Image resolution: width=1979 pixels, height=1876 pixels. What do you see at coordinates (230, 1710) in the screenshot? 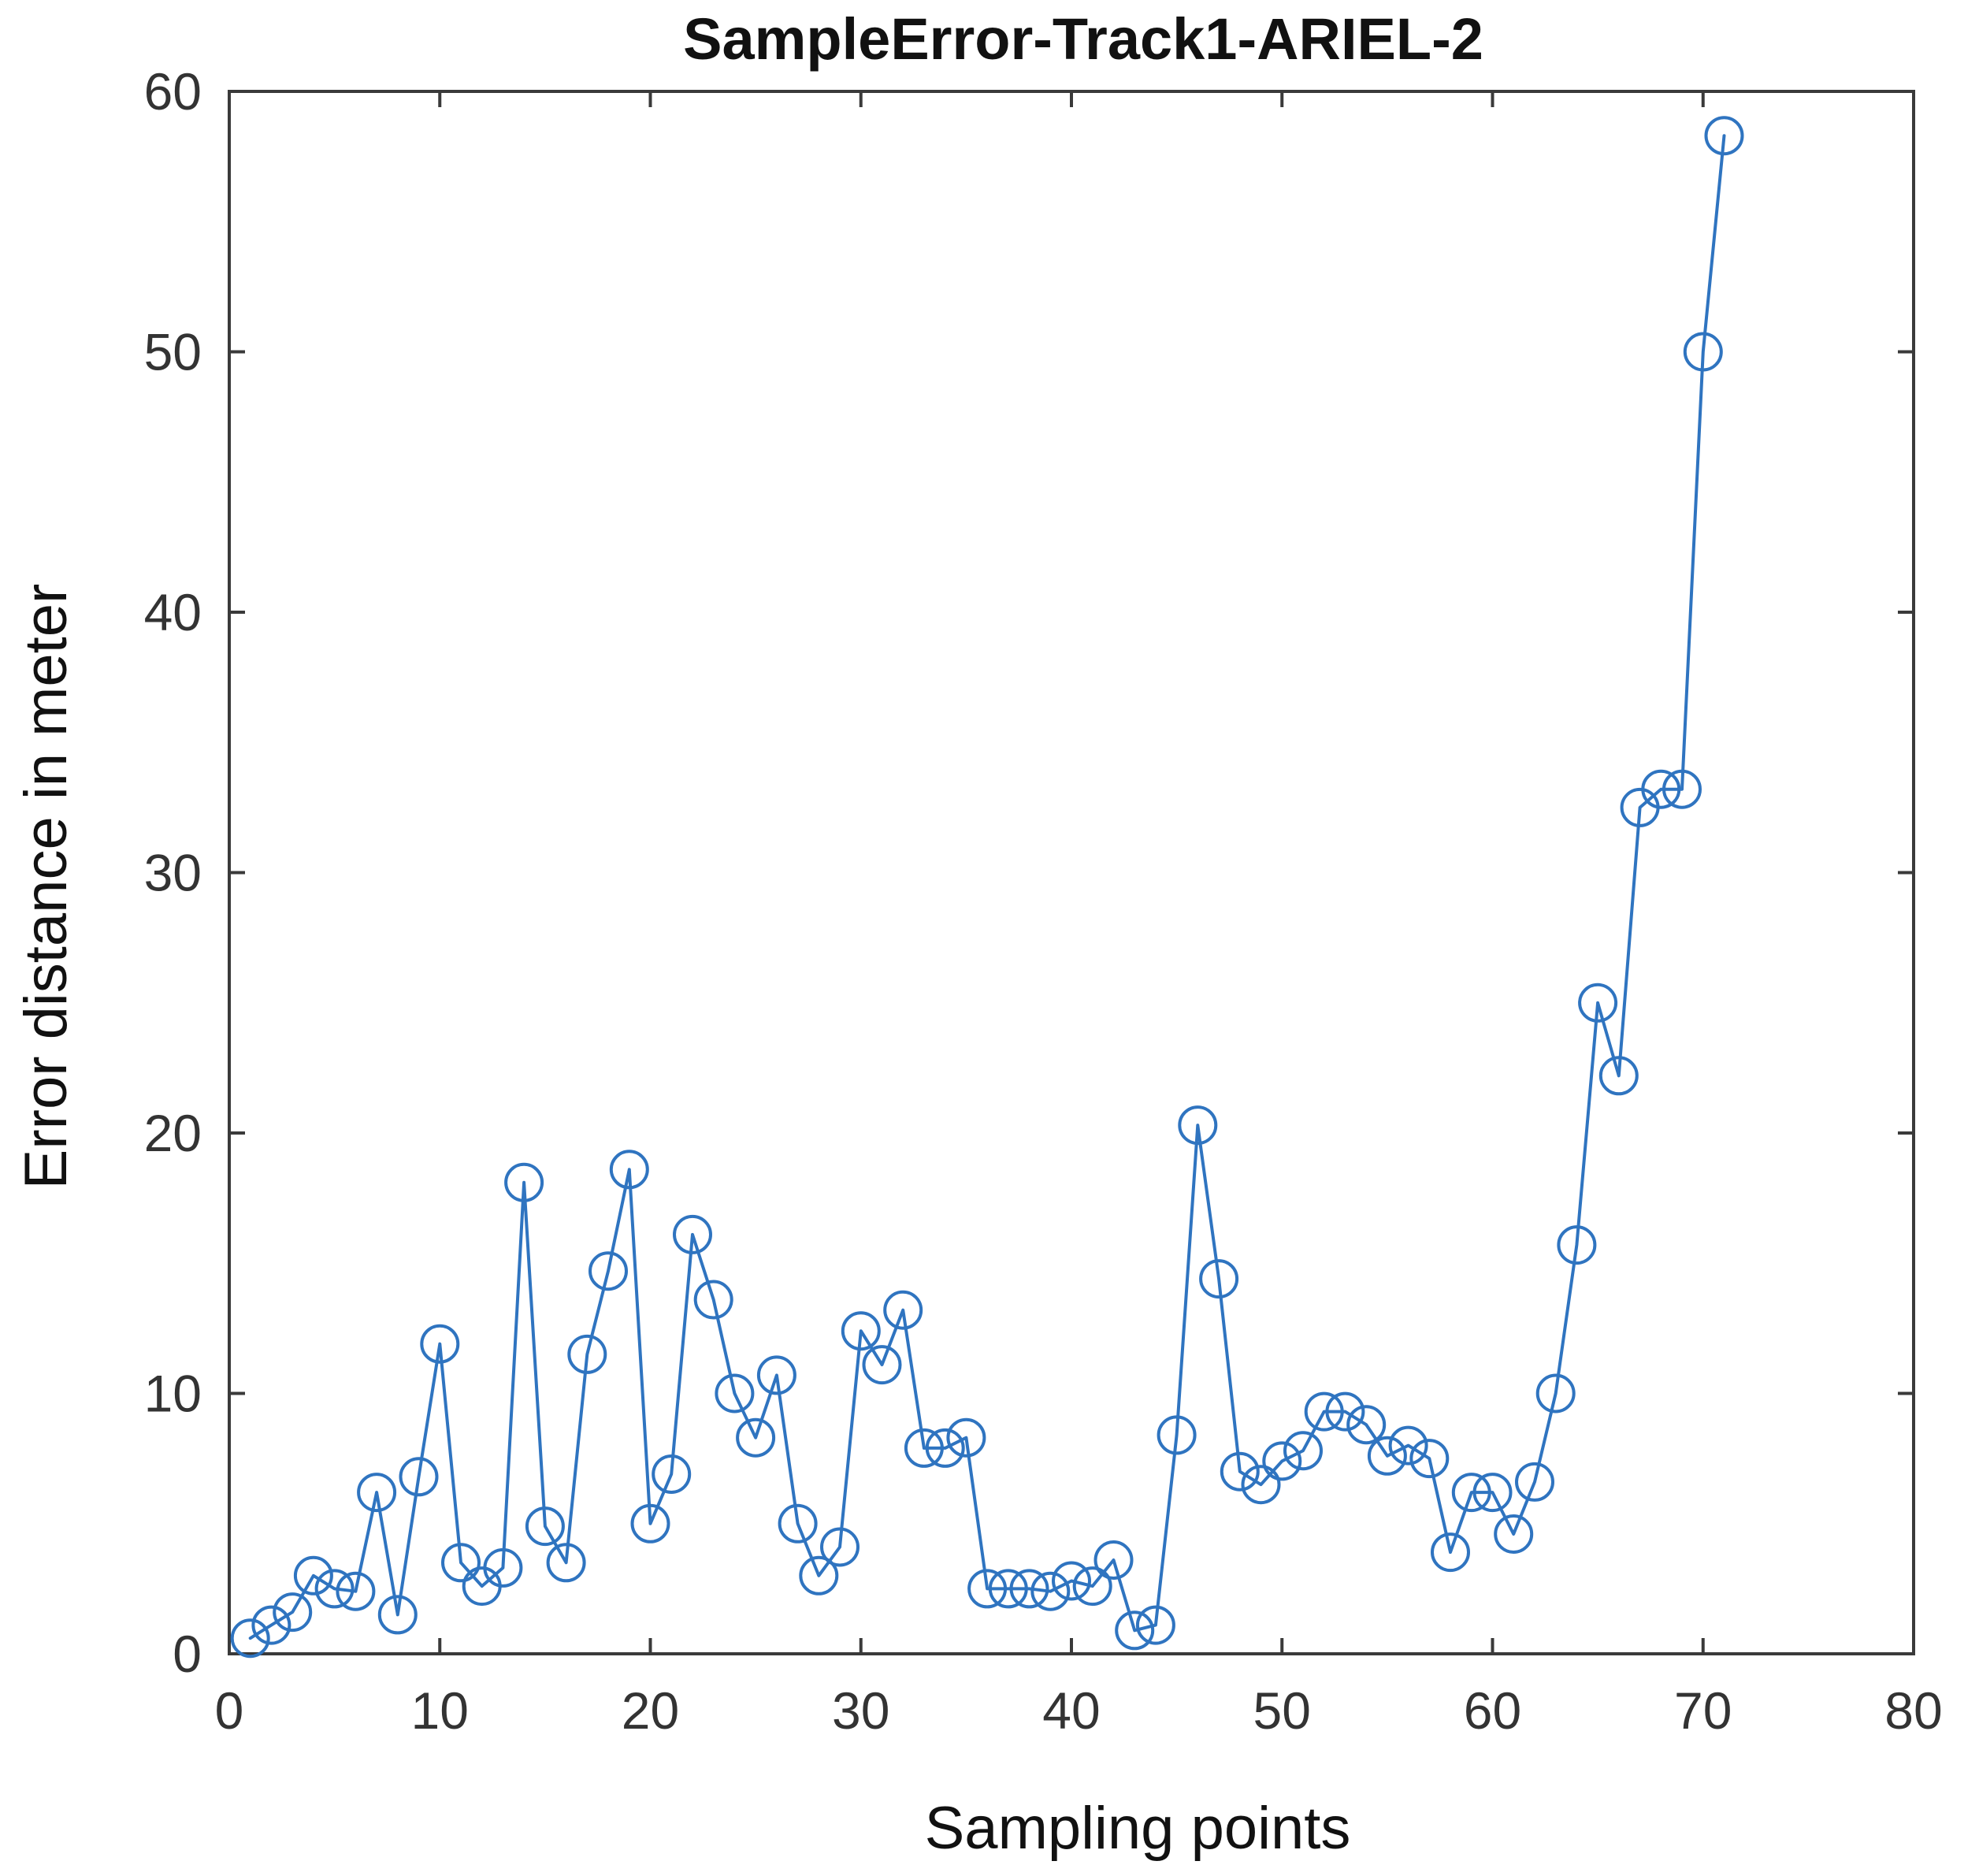
I see `x-tick-label: 0` at bounding box center [230, 1710].